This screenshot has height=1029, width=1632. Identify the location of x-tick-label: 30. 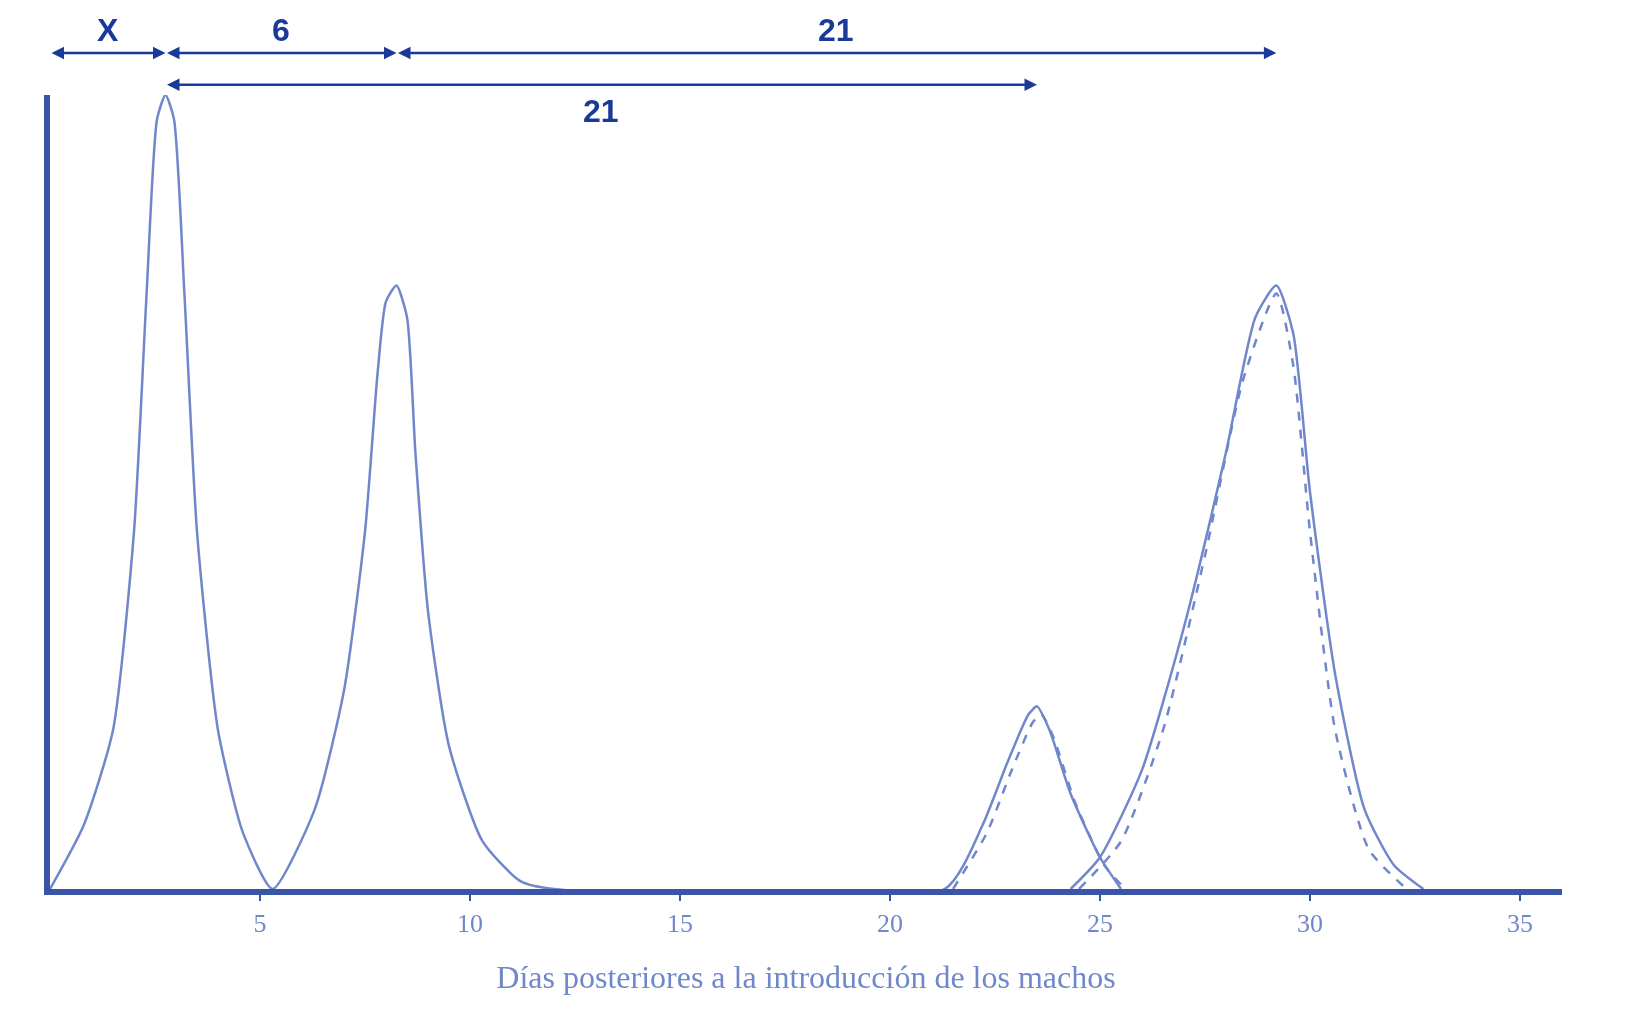
(1310, 924).